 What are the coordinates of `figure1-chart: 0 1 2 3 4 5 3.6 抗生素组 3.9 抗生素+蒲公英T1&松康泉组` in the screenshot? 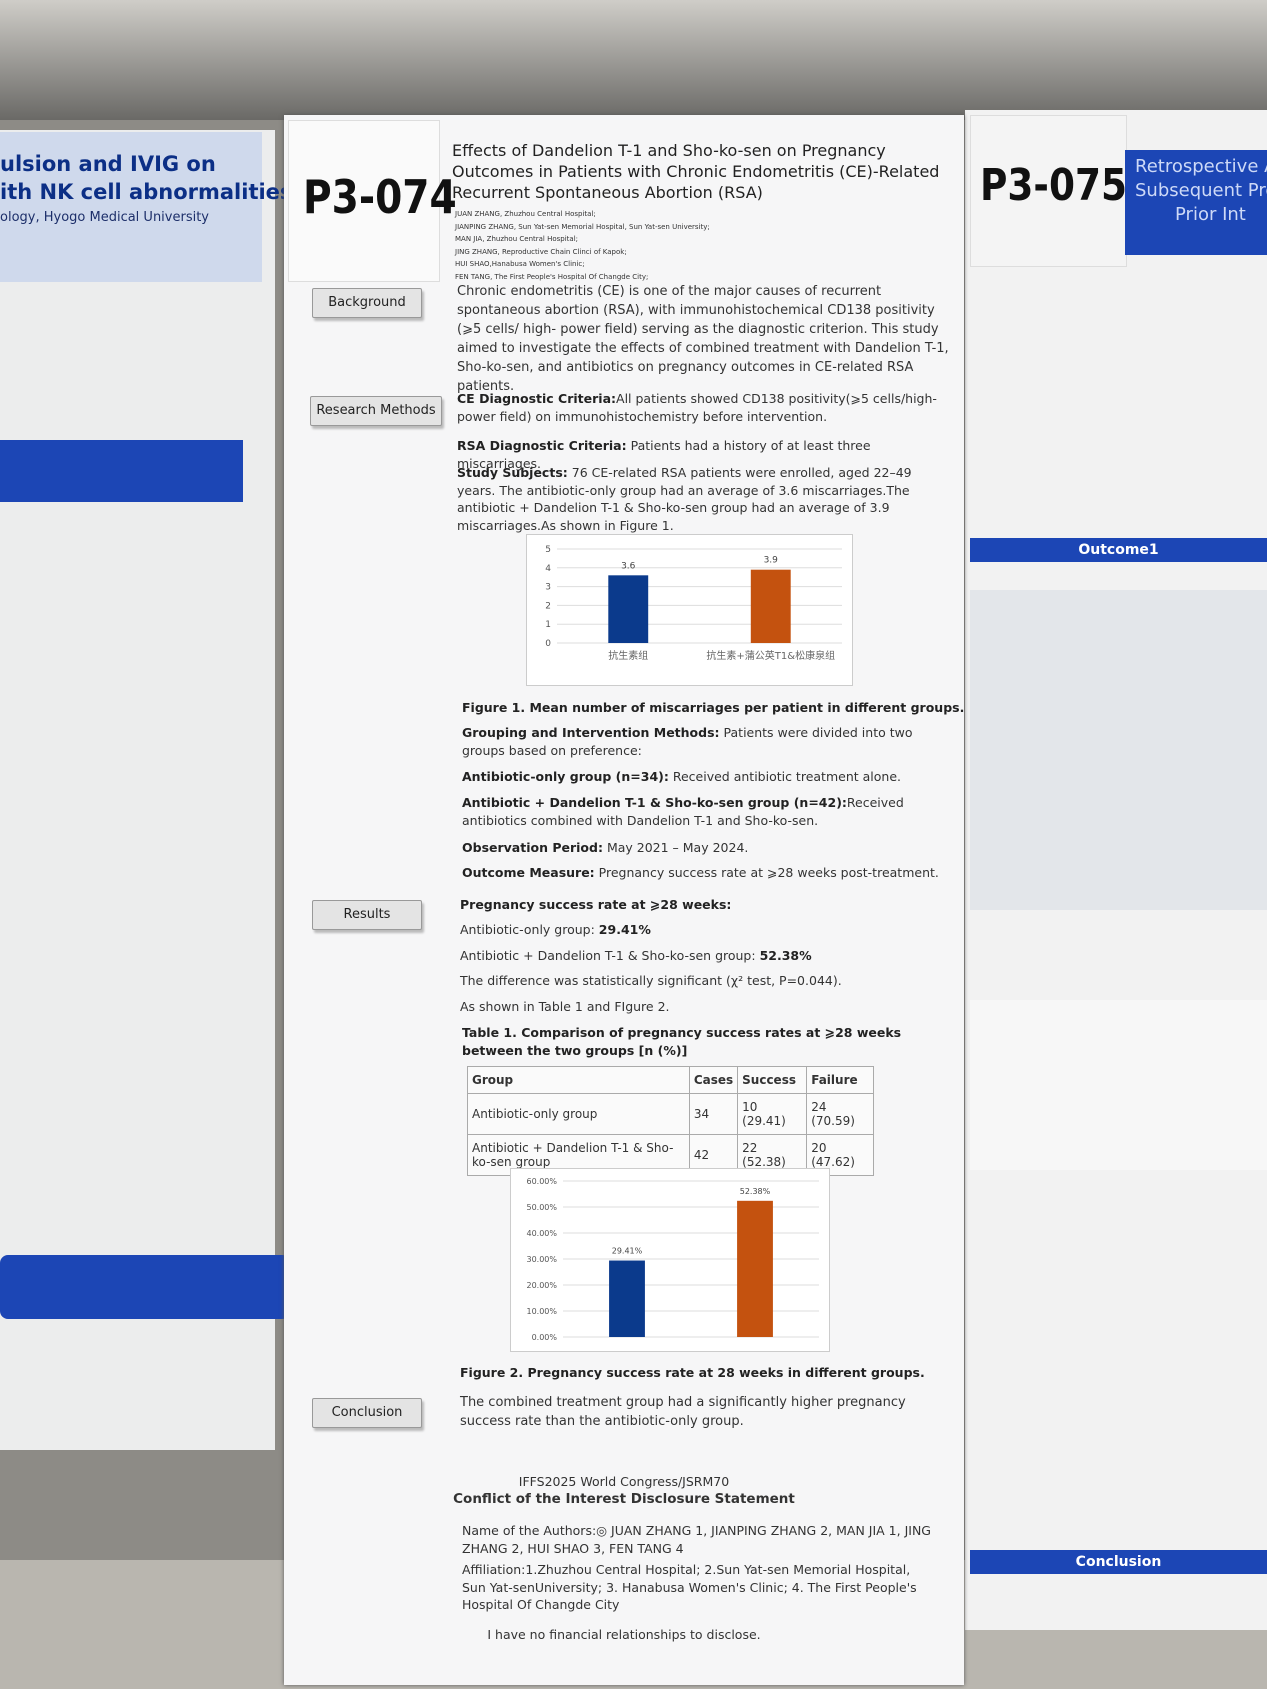 It's located at (689, 610).